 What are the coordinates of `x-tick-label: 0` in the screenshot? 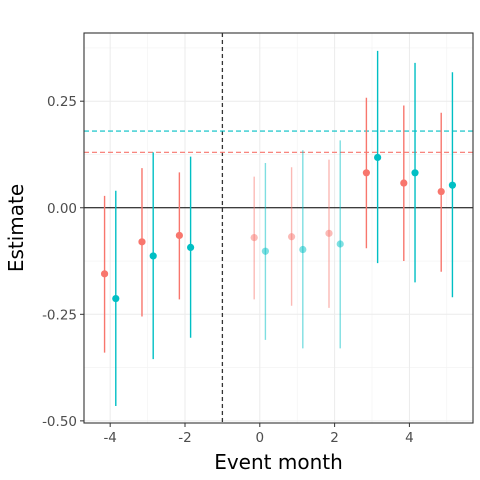 It's located at (260, 438).